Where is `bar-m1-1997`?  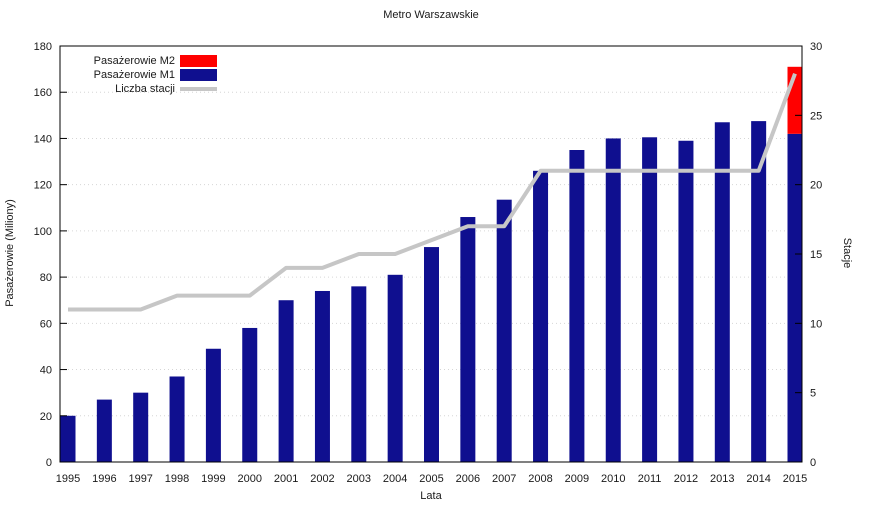 bar-m1-1997 is located at coordinates (141, 427).